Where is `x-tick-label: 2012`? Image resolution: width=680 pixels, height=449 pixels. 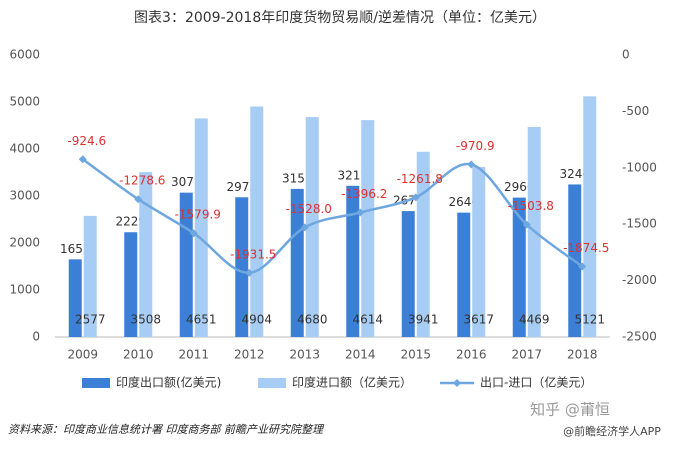 x-tick-label: 2012 is located at coordinates (249, 355).